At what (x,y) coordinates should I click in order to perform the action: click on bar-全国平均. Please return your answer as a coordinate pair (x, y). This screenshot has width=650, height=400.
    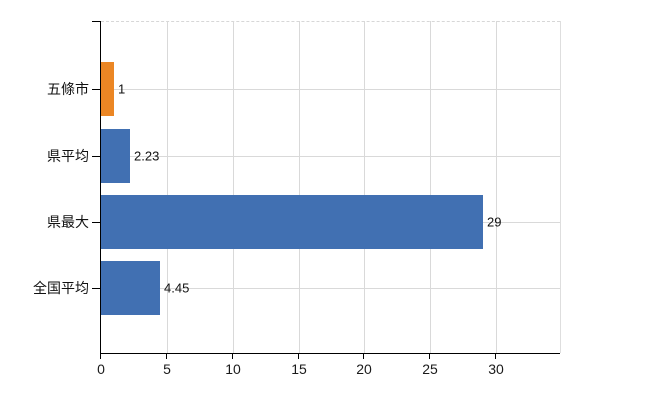
    Looking at the image, I should click on (130, 288).